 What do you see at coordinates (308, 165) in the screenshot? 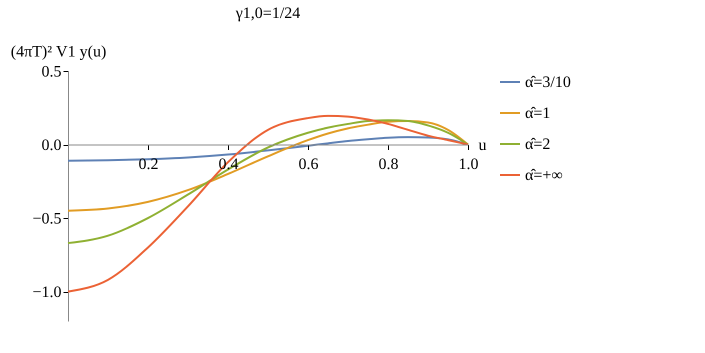
I see `x-tick-label: 0.6` at bounding box center [308, 165].